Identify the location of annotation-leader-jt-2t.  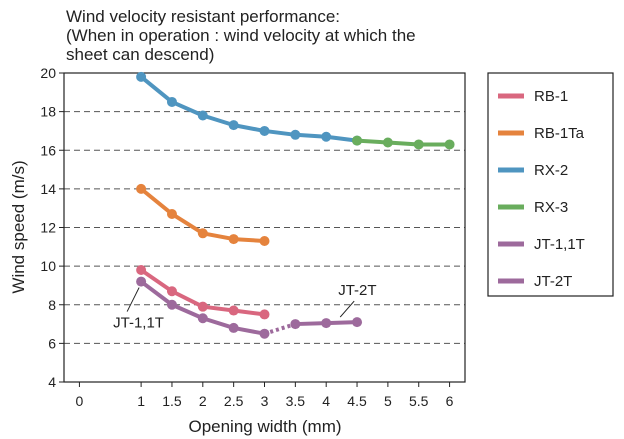
(347, 309).